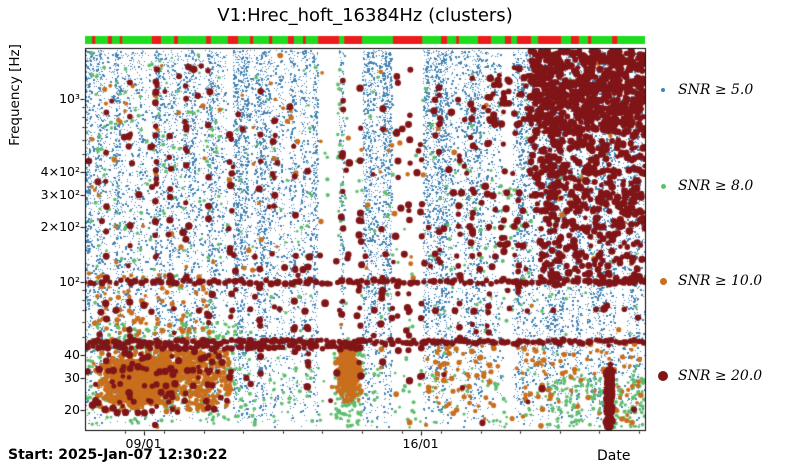 The height and width of the screenshot is (472, 805). What do you see at coordinates (720, 281) in the screenshot?
I see `legend-label-snr-10: SNR ≥ 10.0` at bounding box center [720, 281].